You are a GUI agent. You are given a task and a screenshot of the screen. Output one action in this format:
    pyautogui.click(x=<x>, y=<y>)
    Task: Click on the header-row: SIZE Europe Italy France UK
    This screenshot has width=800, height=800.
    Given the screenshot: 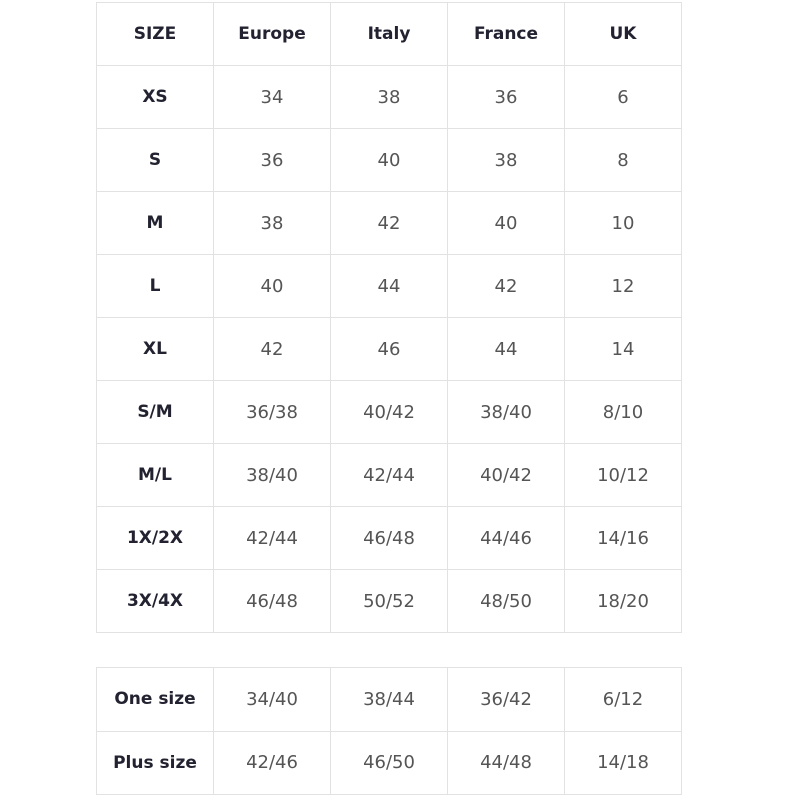 What is the action you would take?
    pyautogui.click(x=389, y=34)
    